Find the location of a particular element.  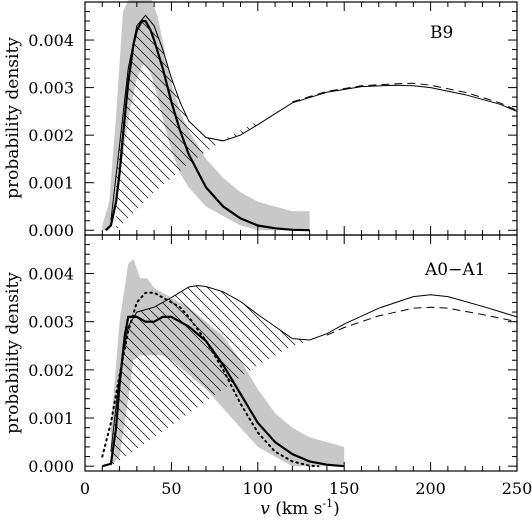

y-axis-title-top: probability density is located at coordinates (13, 118).